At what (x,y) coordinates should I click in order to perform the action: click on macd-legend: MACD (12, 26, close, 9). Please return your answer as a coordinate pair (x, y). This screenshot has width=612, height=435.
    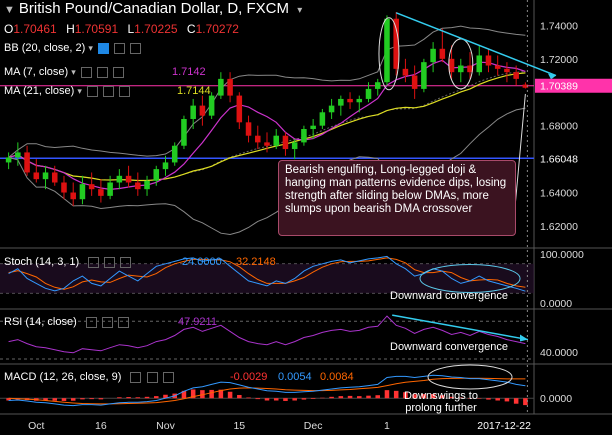
    Looking at the image, I should click on (89, 377).